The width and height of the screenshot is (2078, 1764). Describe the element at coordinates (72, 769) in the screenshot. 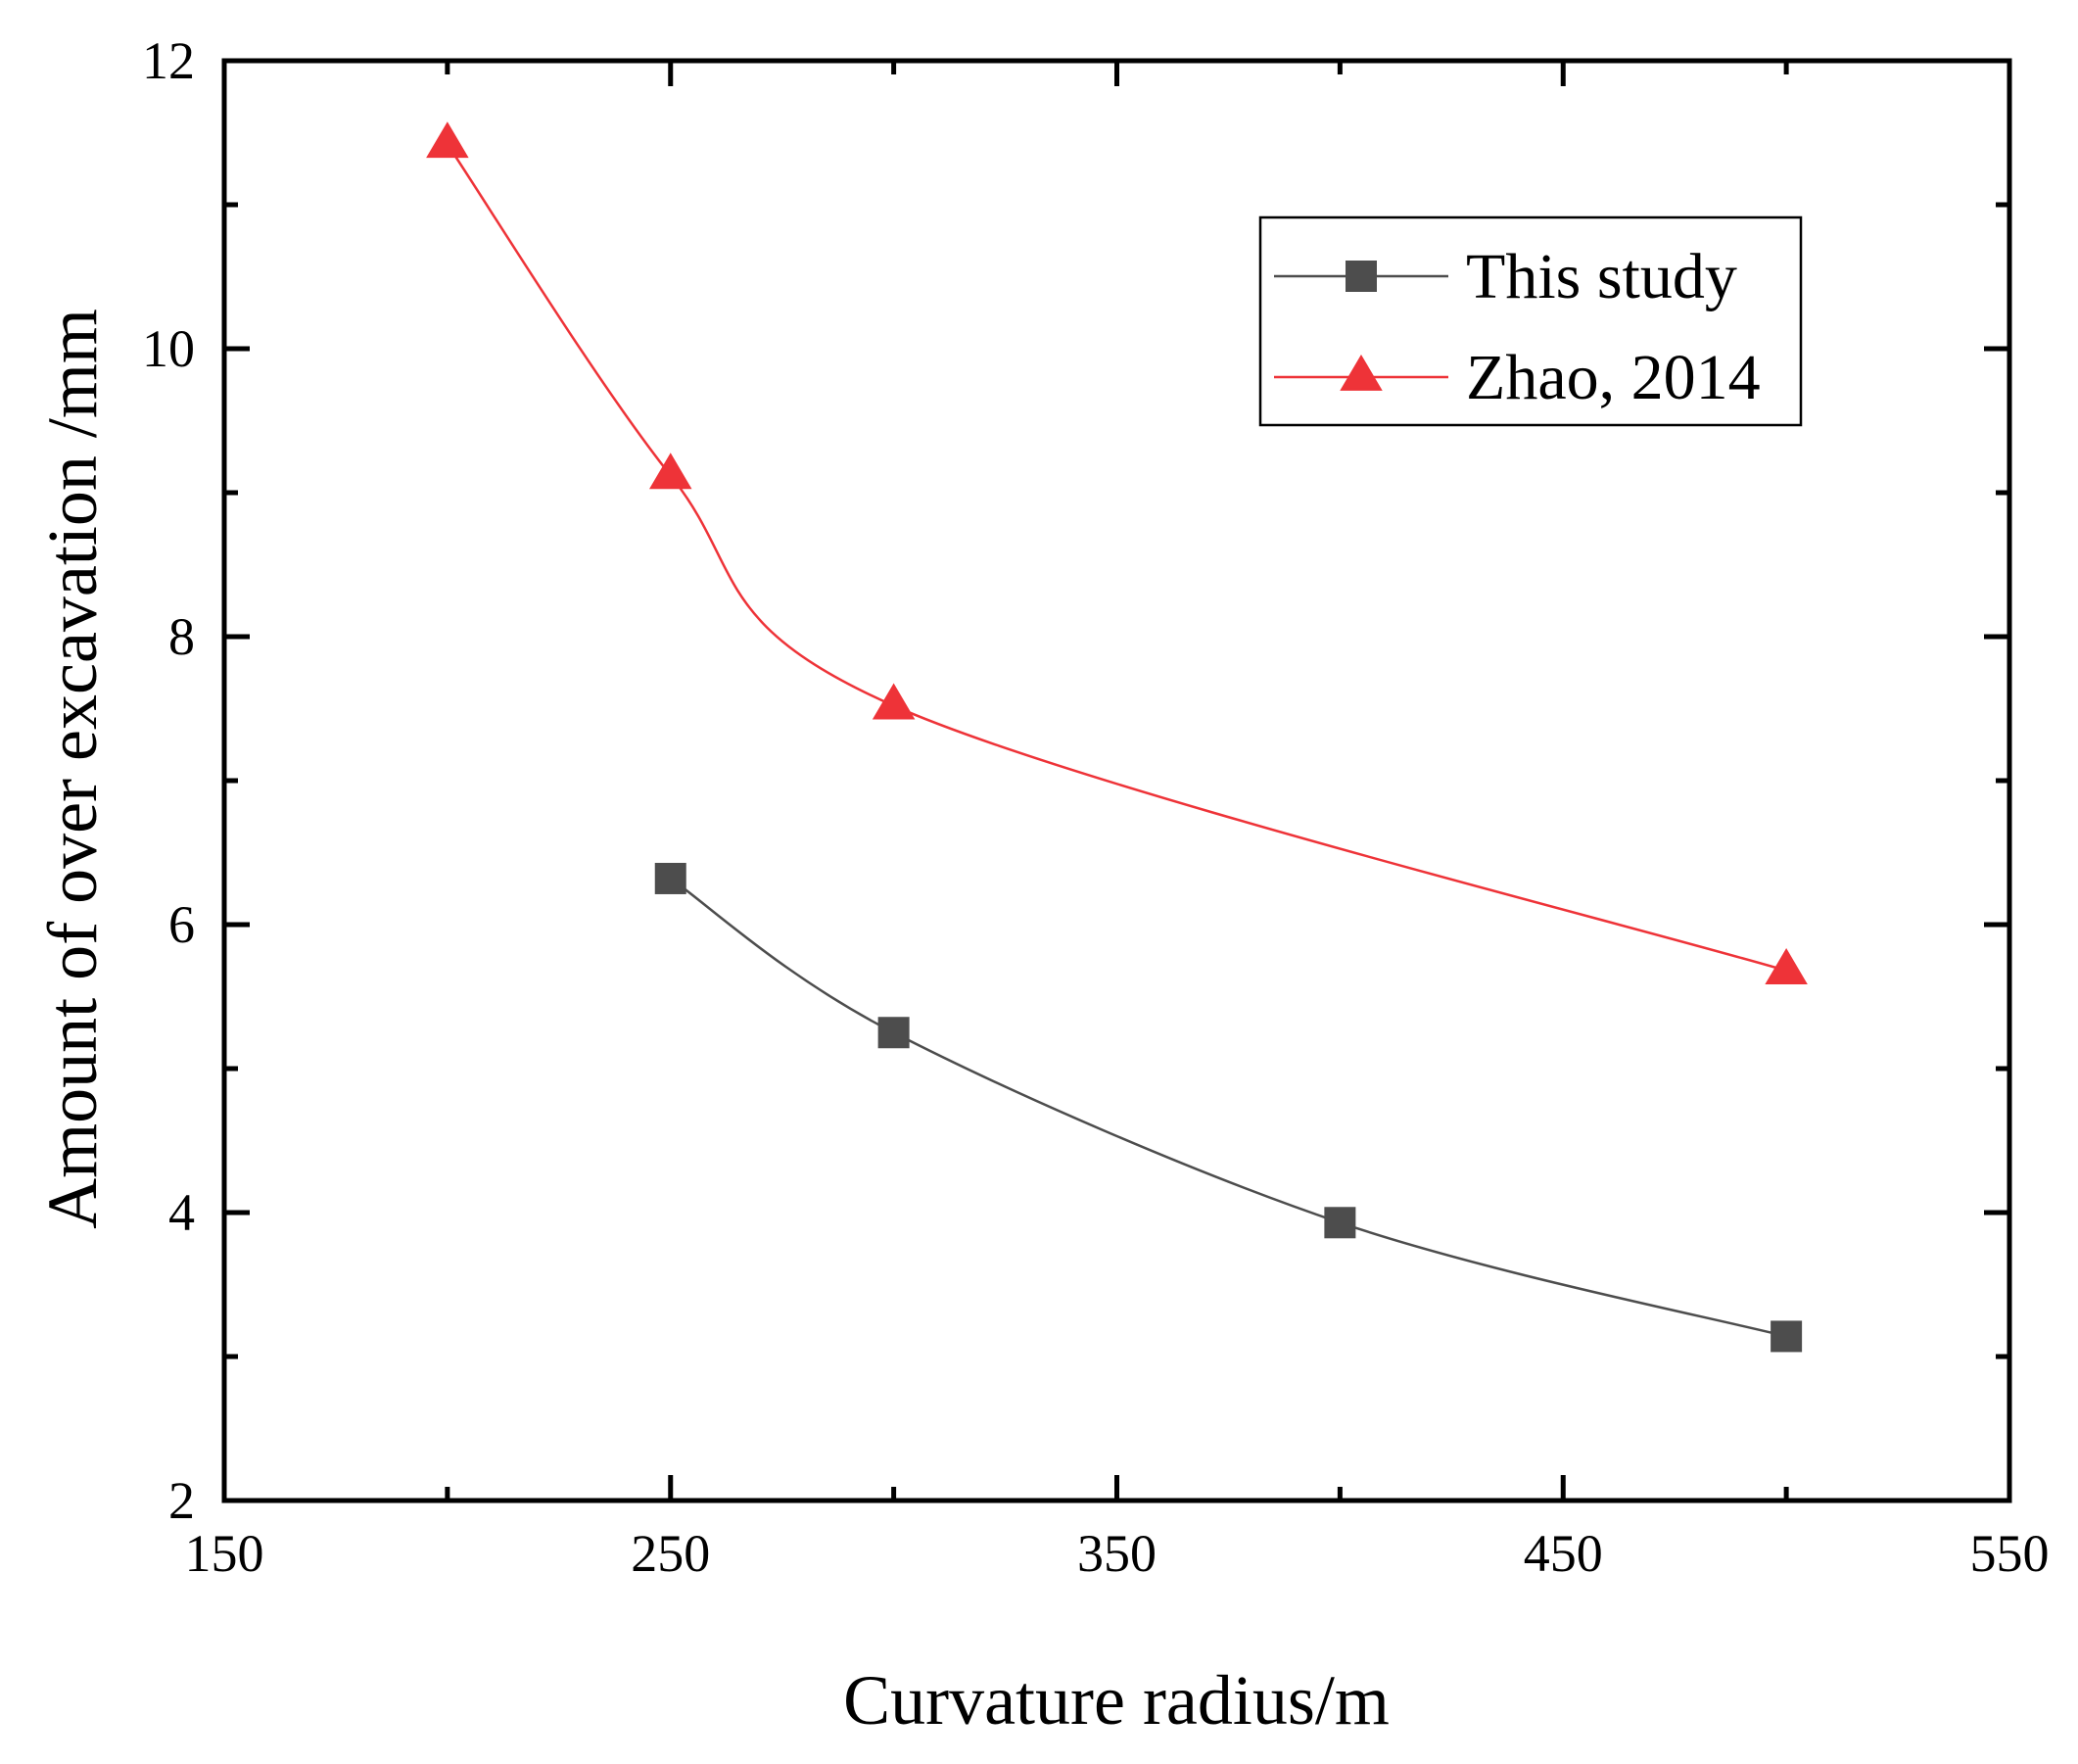

I see `y-axis-label: Amount of over excavation /mm` at that location.